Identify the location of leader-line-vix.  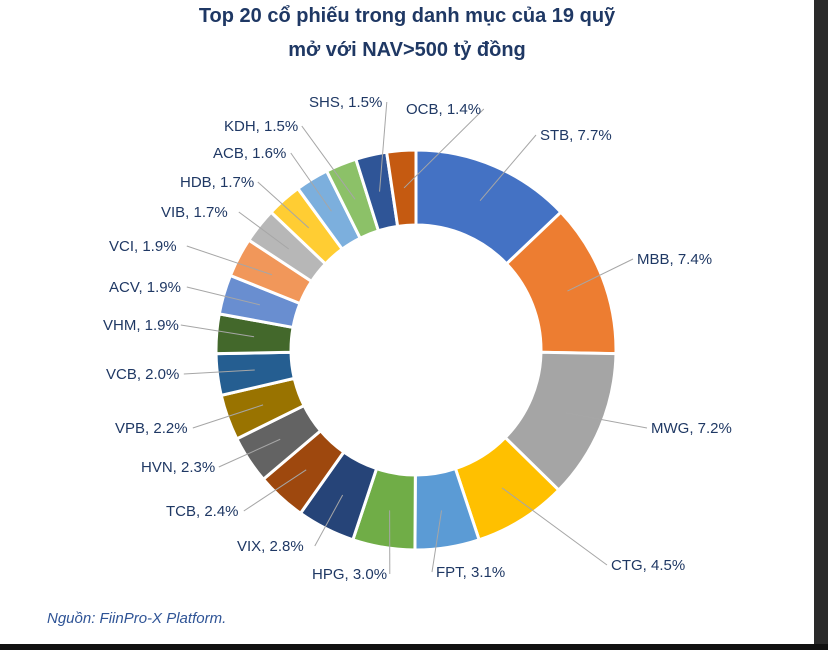
(329, 520).